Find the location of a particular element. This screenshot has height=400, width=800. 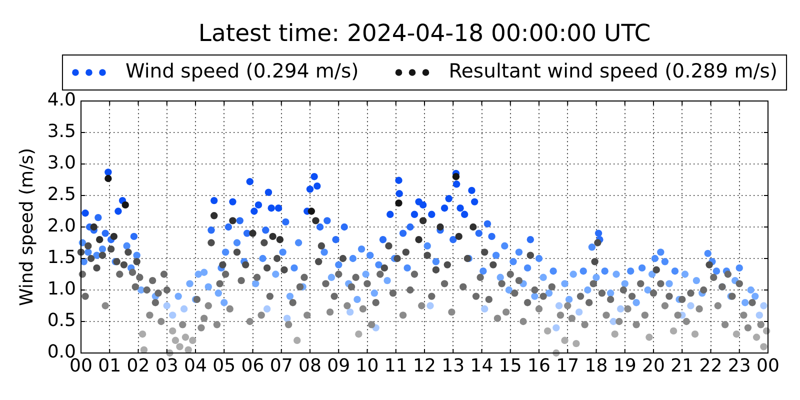

y-tick-label: 3.0 is located at coordinates (61, 163).